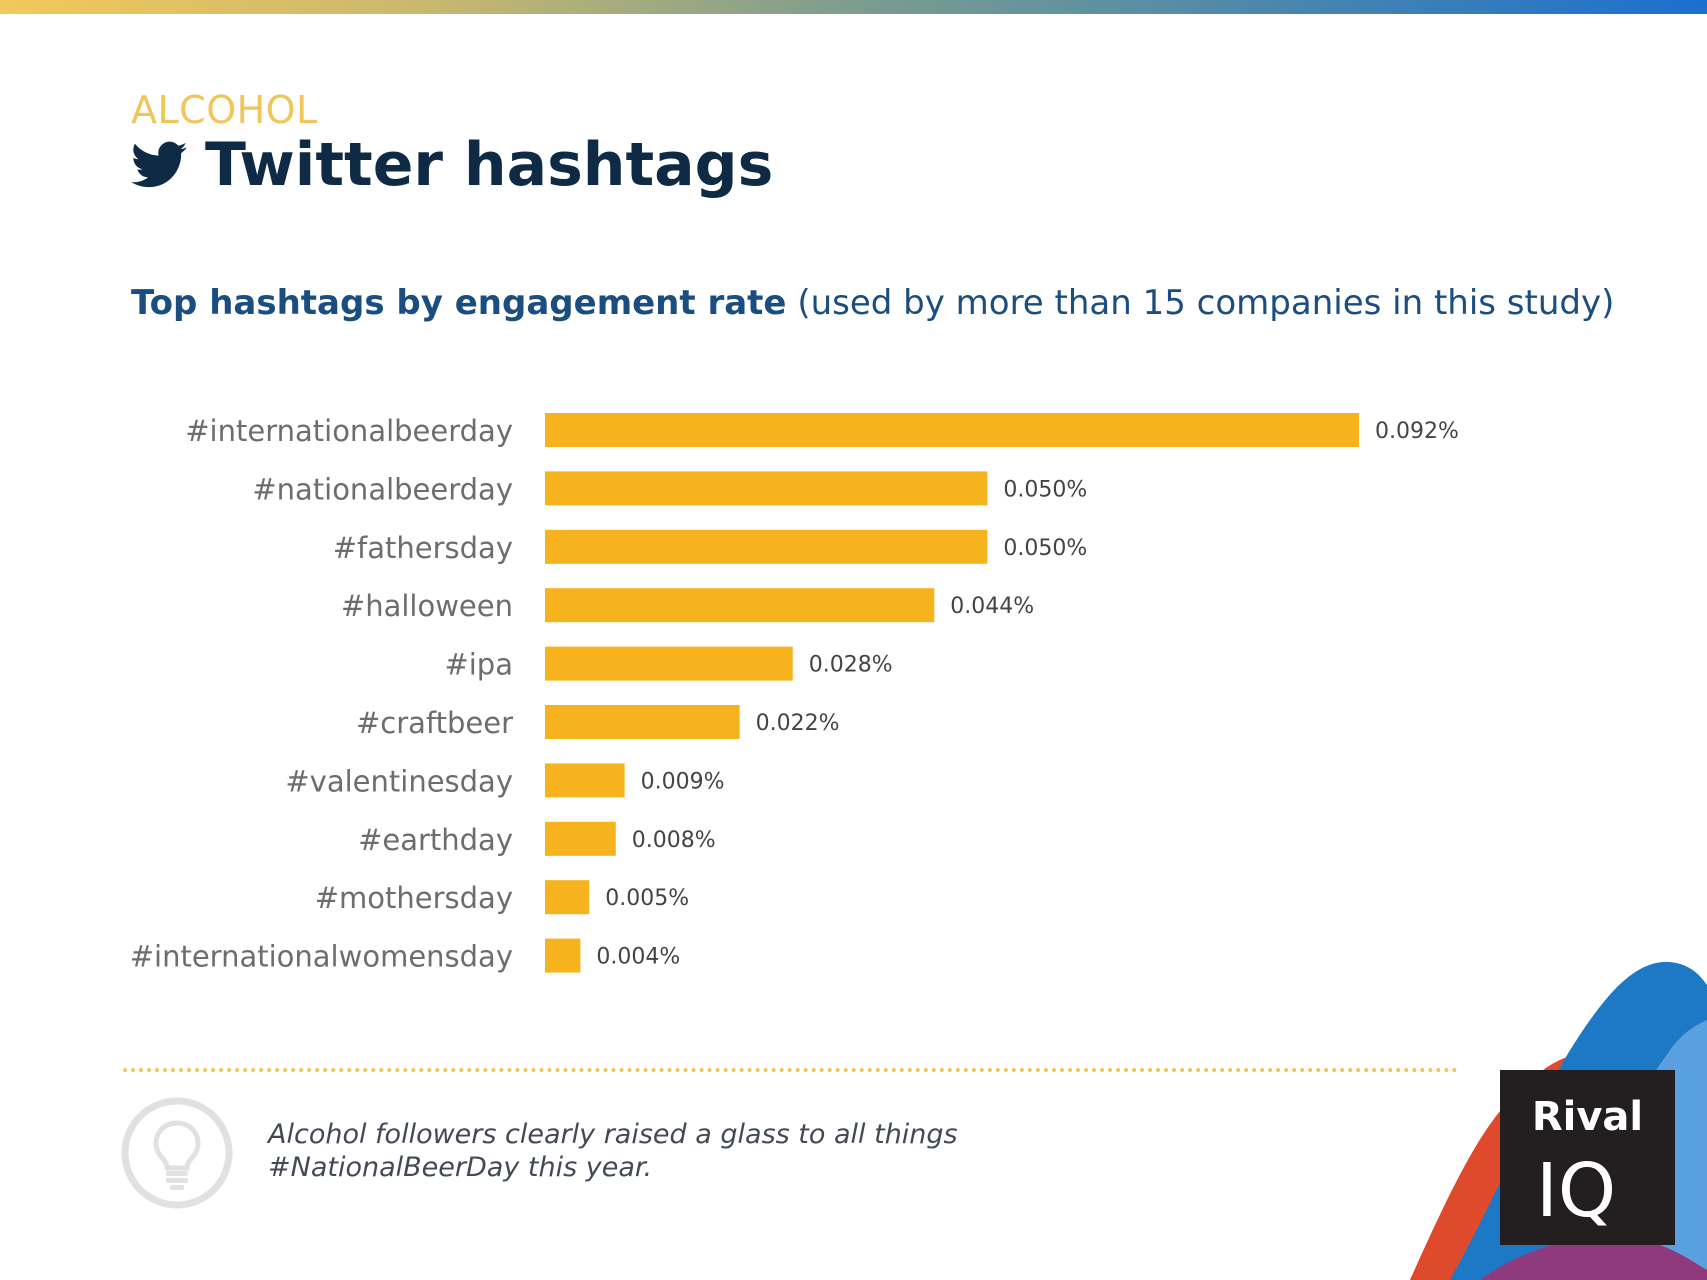 The width and height of the screenshot is (1707, 1280). I want to click on value-label: 0.008%, so click(674, 840).